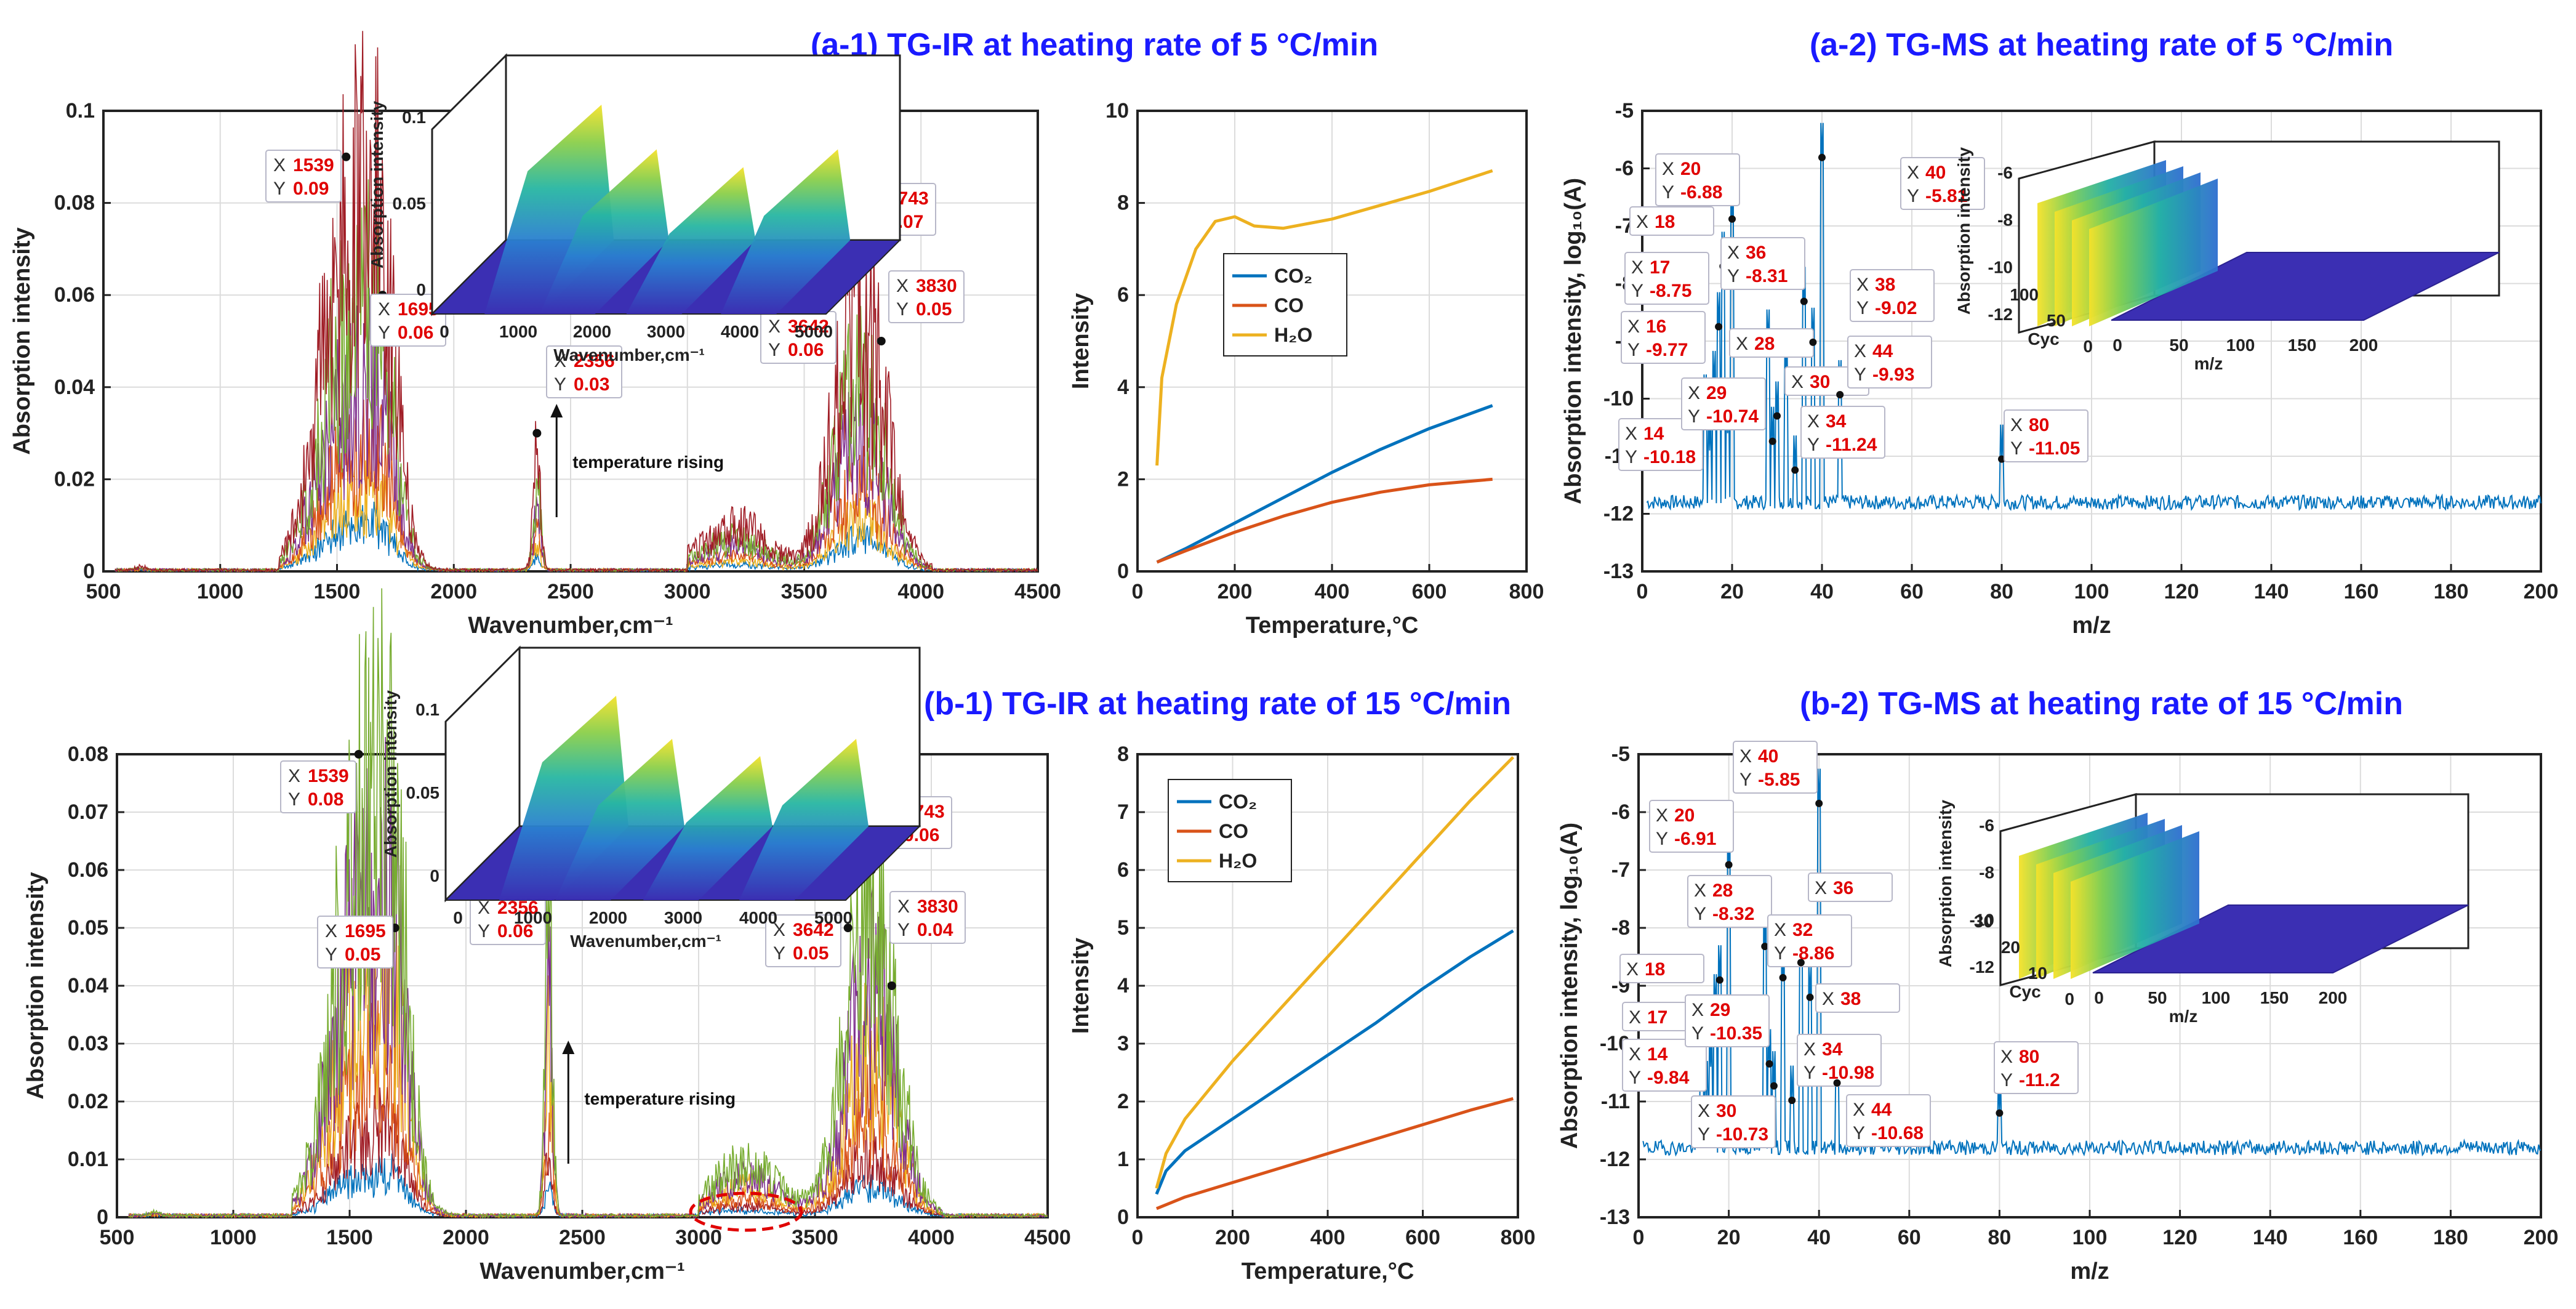 The image size is (2576, 1309). What do you see at coordinates (2024, 294) in the screenshot?
I see `inset-y-tick: 100` at bounding box center [2024, 294].